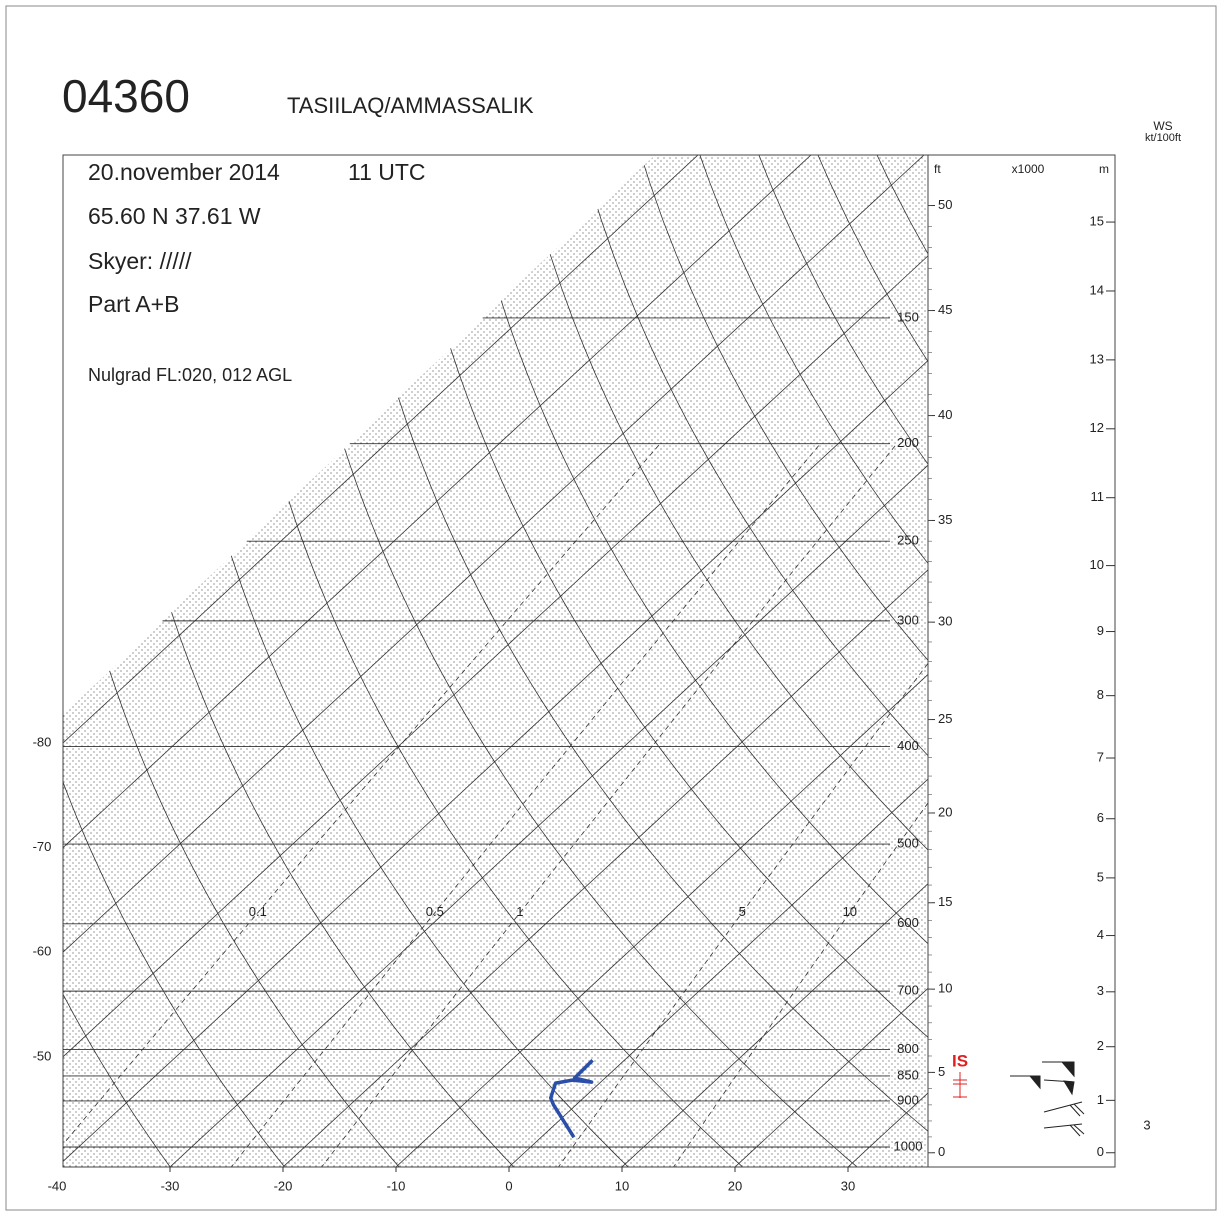 The height and width of the screenshot is (1221, 1222). What do you see at coordinates (1100, 1045) in the screenshot?
I see `m-tick-label: 2` at bounding box center [1100, 1045].